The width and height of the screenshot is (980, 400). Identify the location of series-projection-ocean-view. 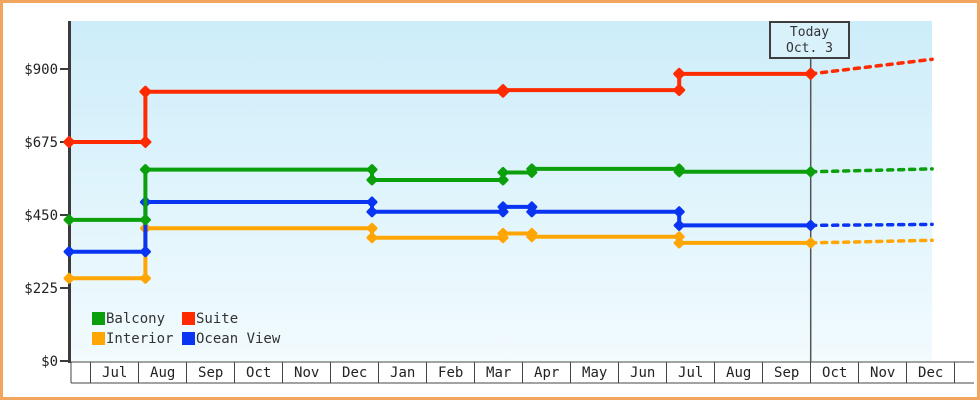
(871, 225).